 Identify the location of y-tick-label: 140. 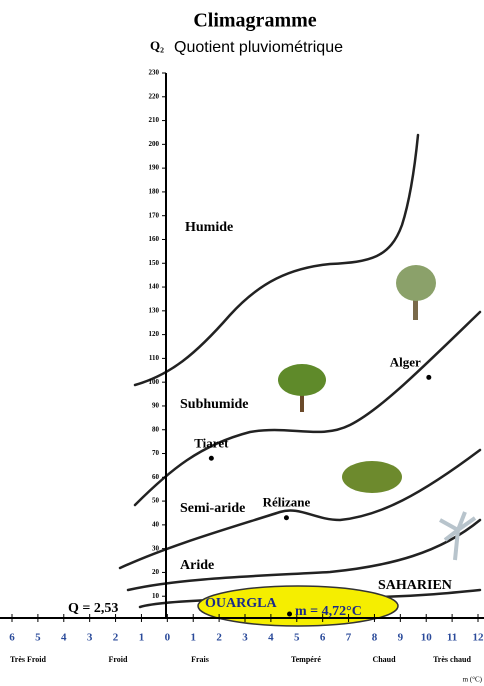
(154, 287).